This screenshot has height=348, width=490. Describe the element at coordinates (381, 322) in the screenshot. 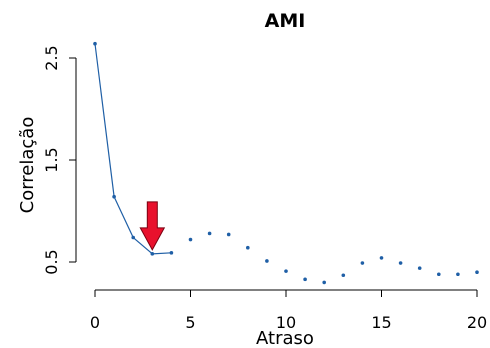

I see `x-tick-label: 15` at that location.